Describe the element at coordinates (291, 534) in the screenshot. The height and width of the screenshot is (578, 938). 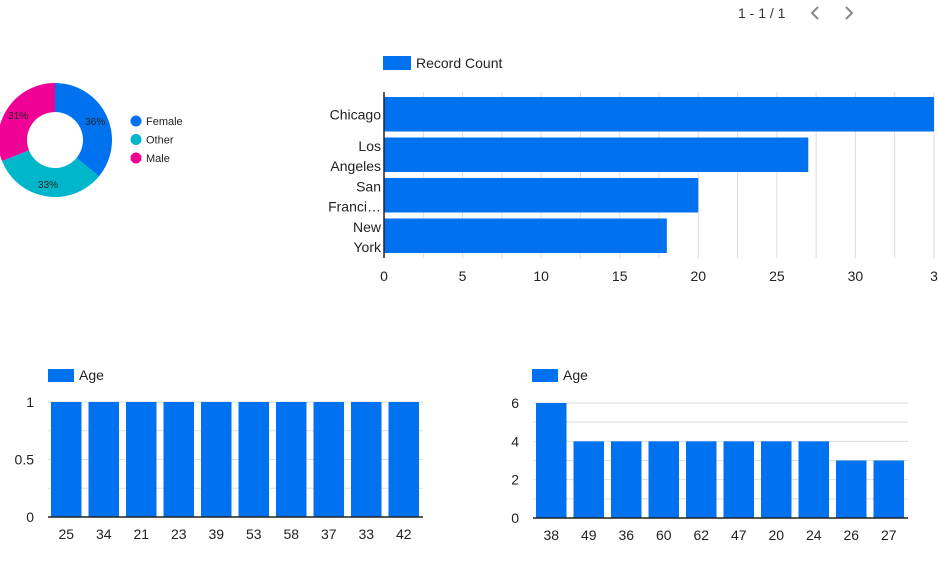
I see `x-tick-label: 58` at that location.